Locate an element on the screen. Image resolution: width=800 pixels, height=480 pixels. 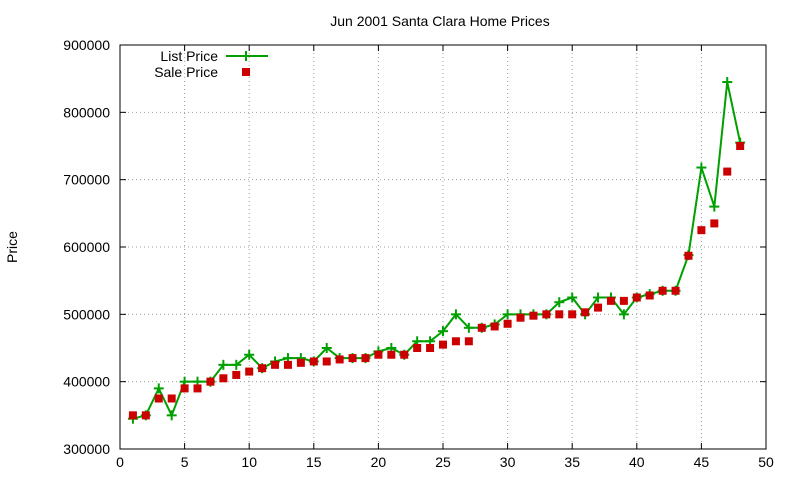
x-tick-label: 5 is located at coordinates (185, 462).